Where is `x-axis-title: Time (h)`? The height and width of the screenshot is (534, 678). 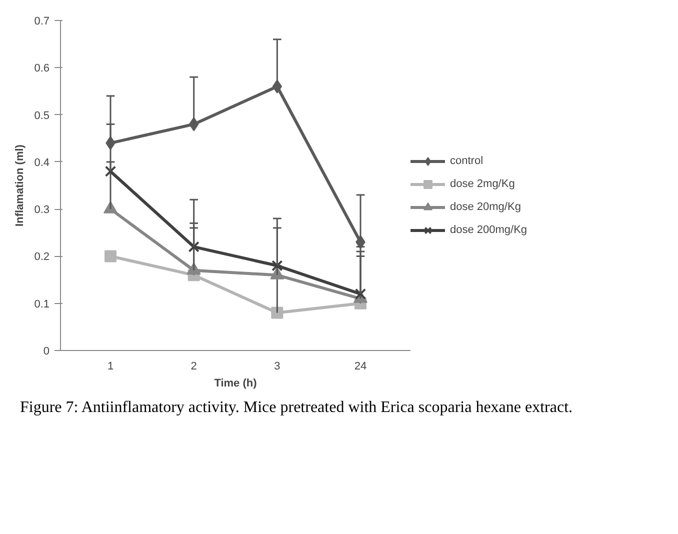 x-axis-title: Time (h) is located at coordinates (236, 384).